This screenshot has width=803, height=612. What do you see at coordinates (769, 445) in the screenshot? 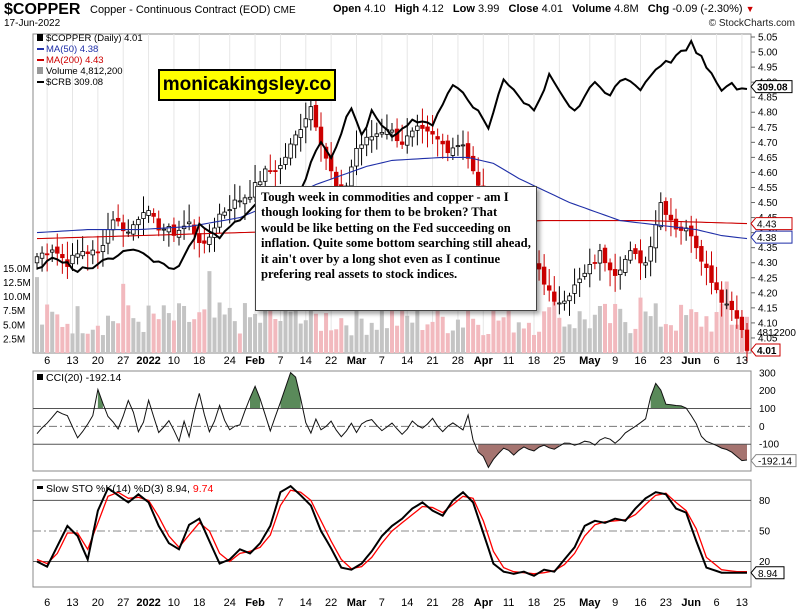
I see `cci-axis-label: -100` at bounding box center [769, 445].